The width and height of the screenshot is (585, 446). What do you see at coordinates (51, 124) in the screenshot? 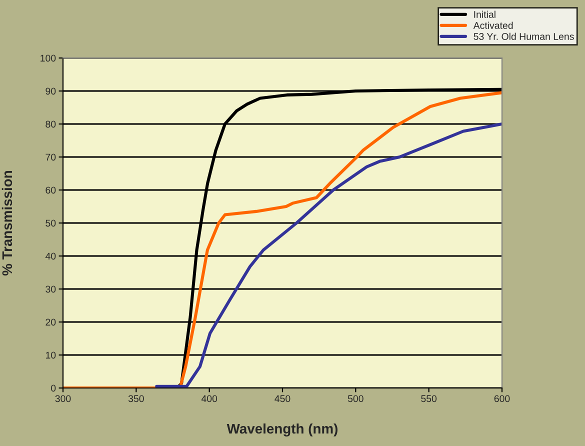
I see `y-tick-label: 80` at bounding box center [51, 124].